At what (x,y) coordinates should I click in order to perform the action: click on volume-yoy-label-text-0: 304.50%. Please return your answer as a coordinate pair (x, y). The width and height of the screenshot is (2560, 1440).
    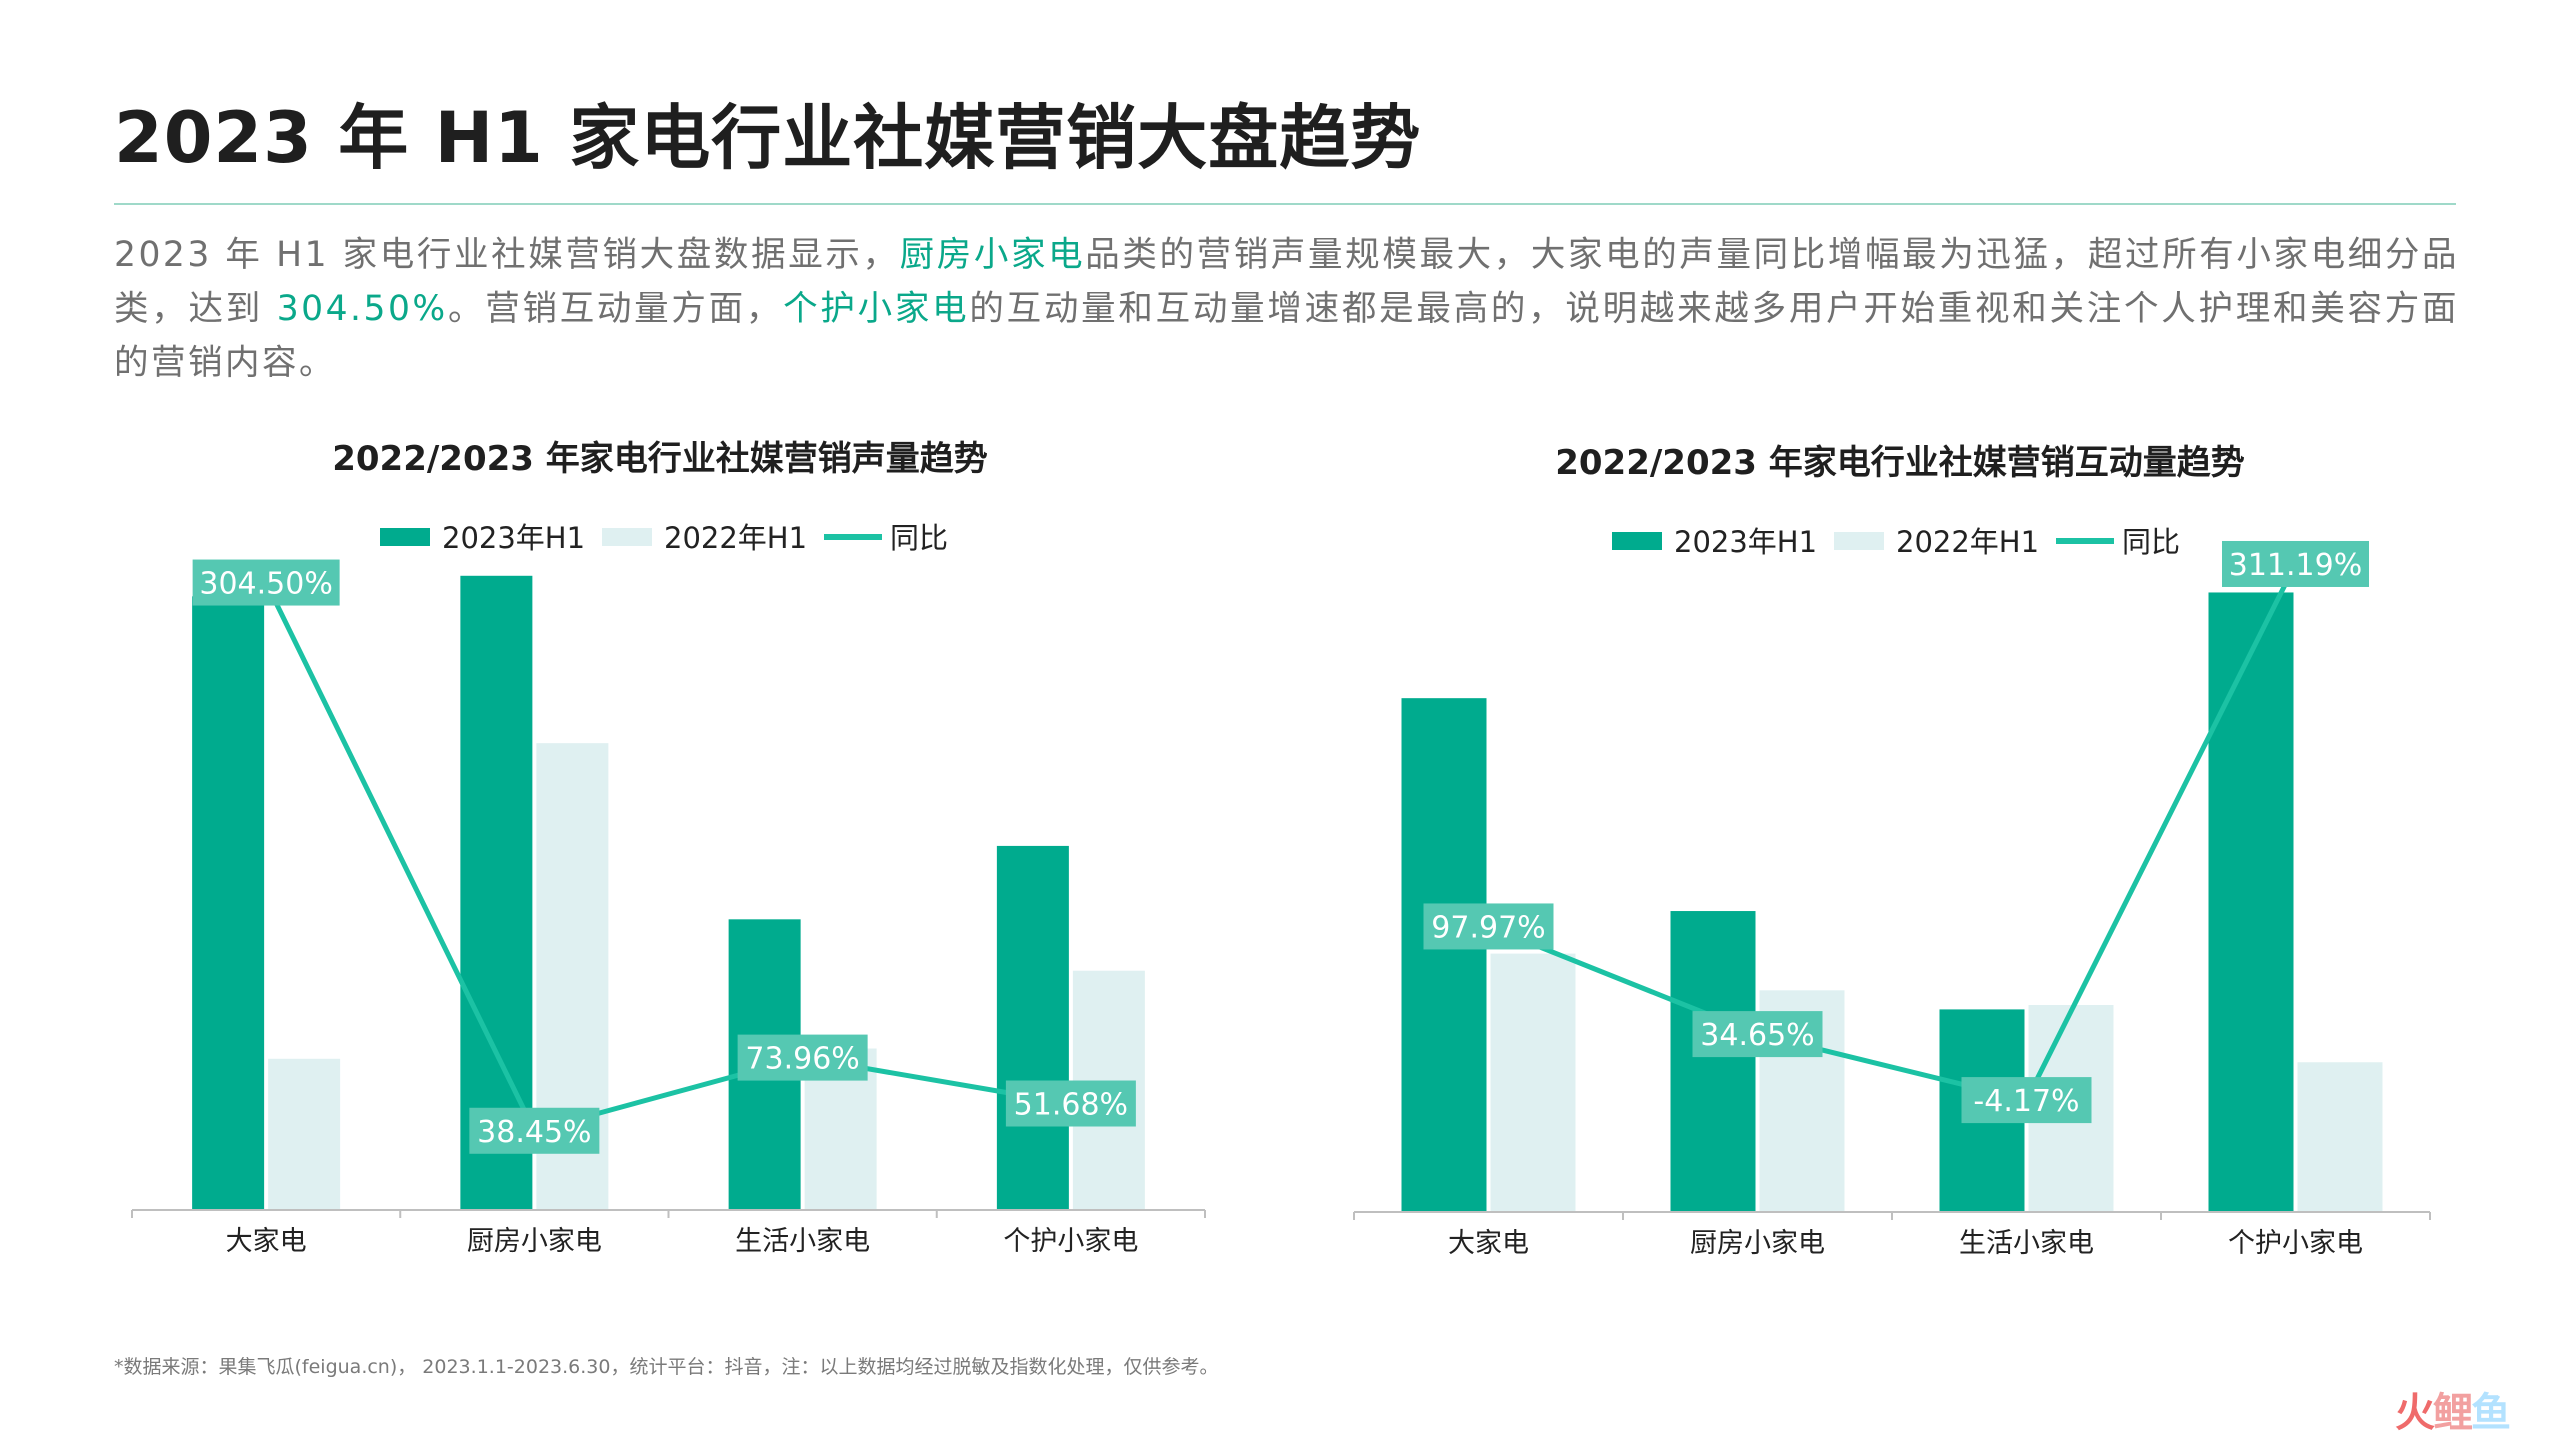
    Looking at the image, I should click on (265, 584).